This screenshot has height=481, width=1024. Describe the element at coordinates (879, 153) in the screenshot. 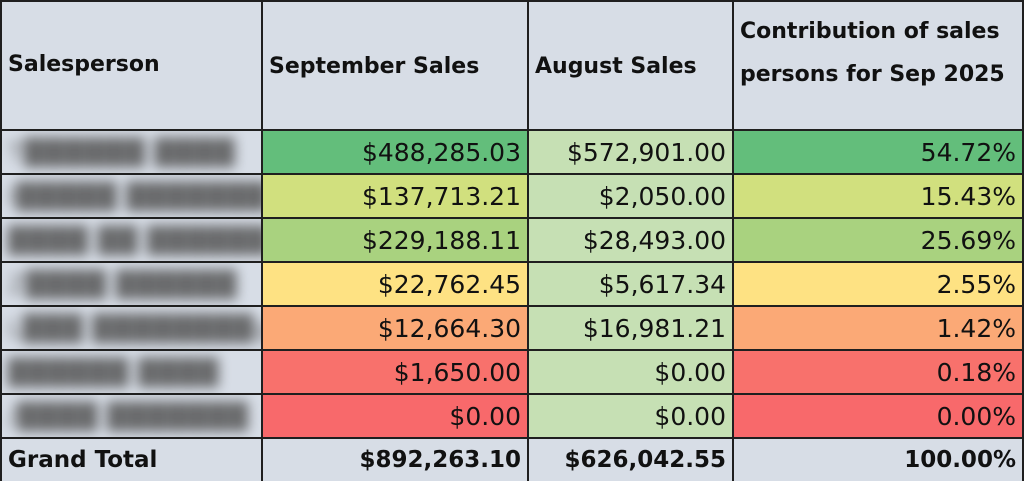

I see `contribution-cell: 54.72%` at that location.